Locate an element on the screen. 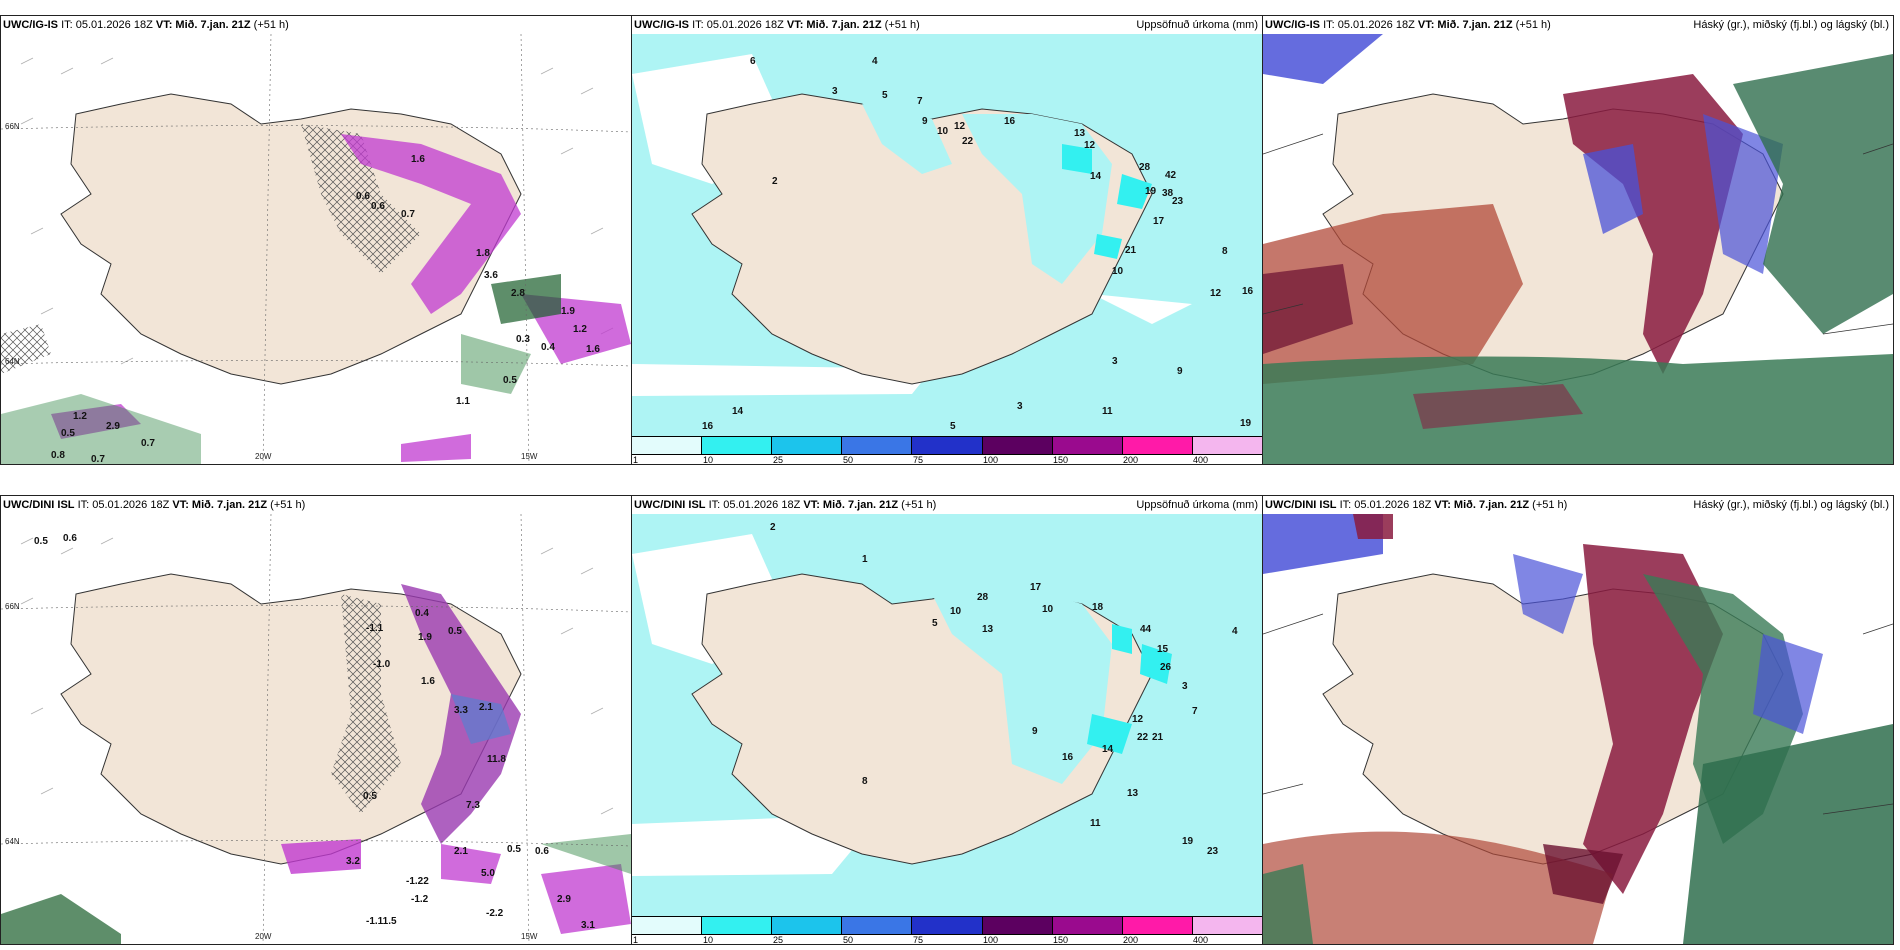 The image size is (1900, 950). lat-label: 64N is located at coordinates (12, 361).